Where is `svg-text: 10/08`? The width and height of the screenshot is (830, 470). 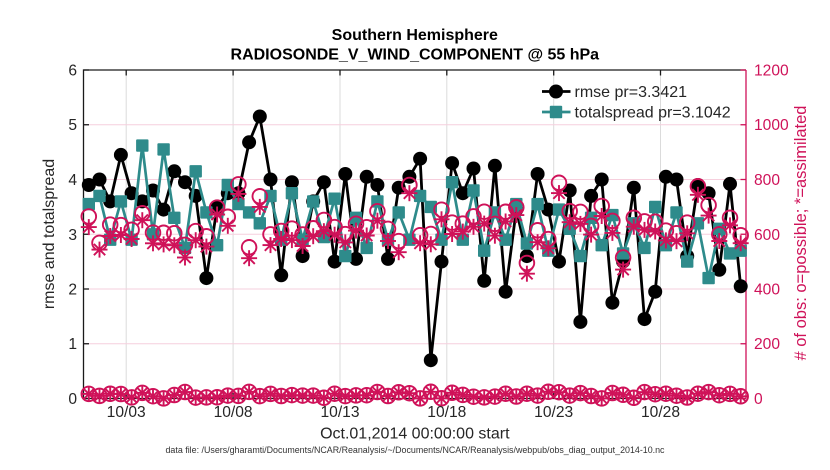 svg-text: 10/08 is located at coordinates (233, 412).